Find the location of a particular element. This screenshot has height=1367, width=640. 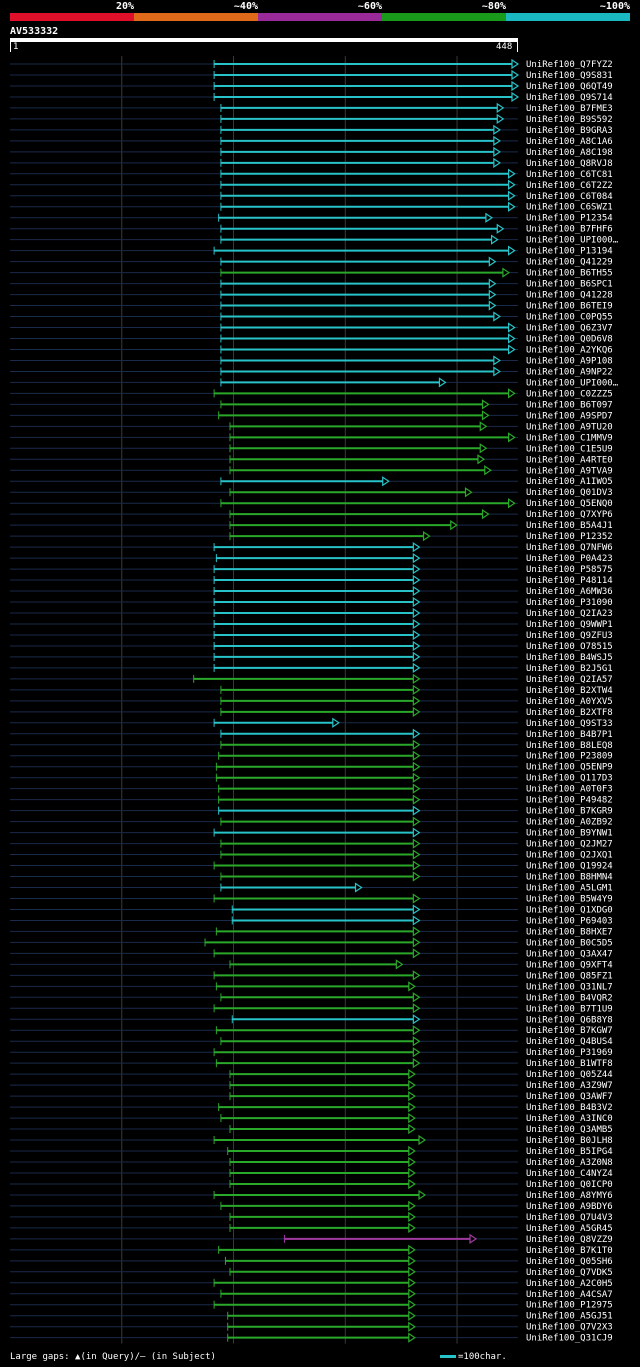

hit-label: UniRef100_Q3AWF7 is located at coordinates (569, 1097).